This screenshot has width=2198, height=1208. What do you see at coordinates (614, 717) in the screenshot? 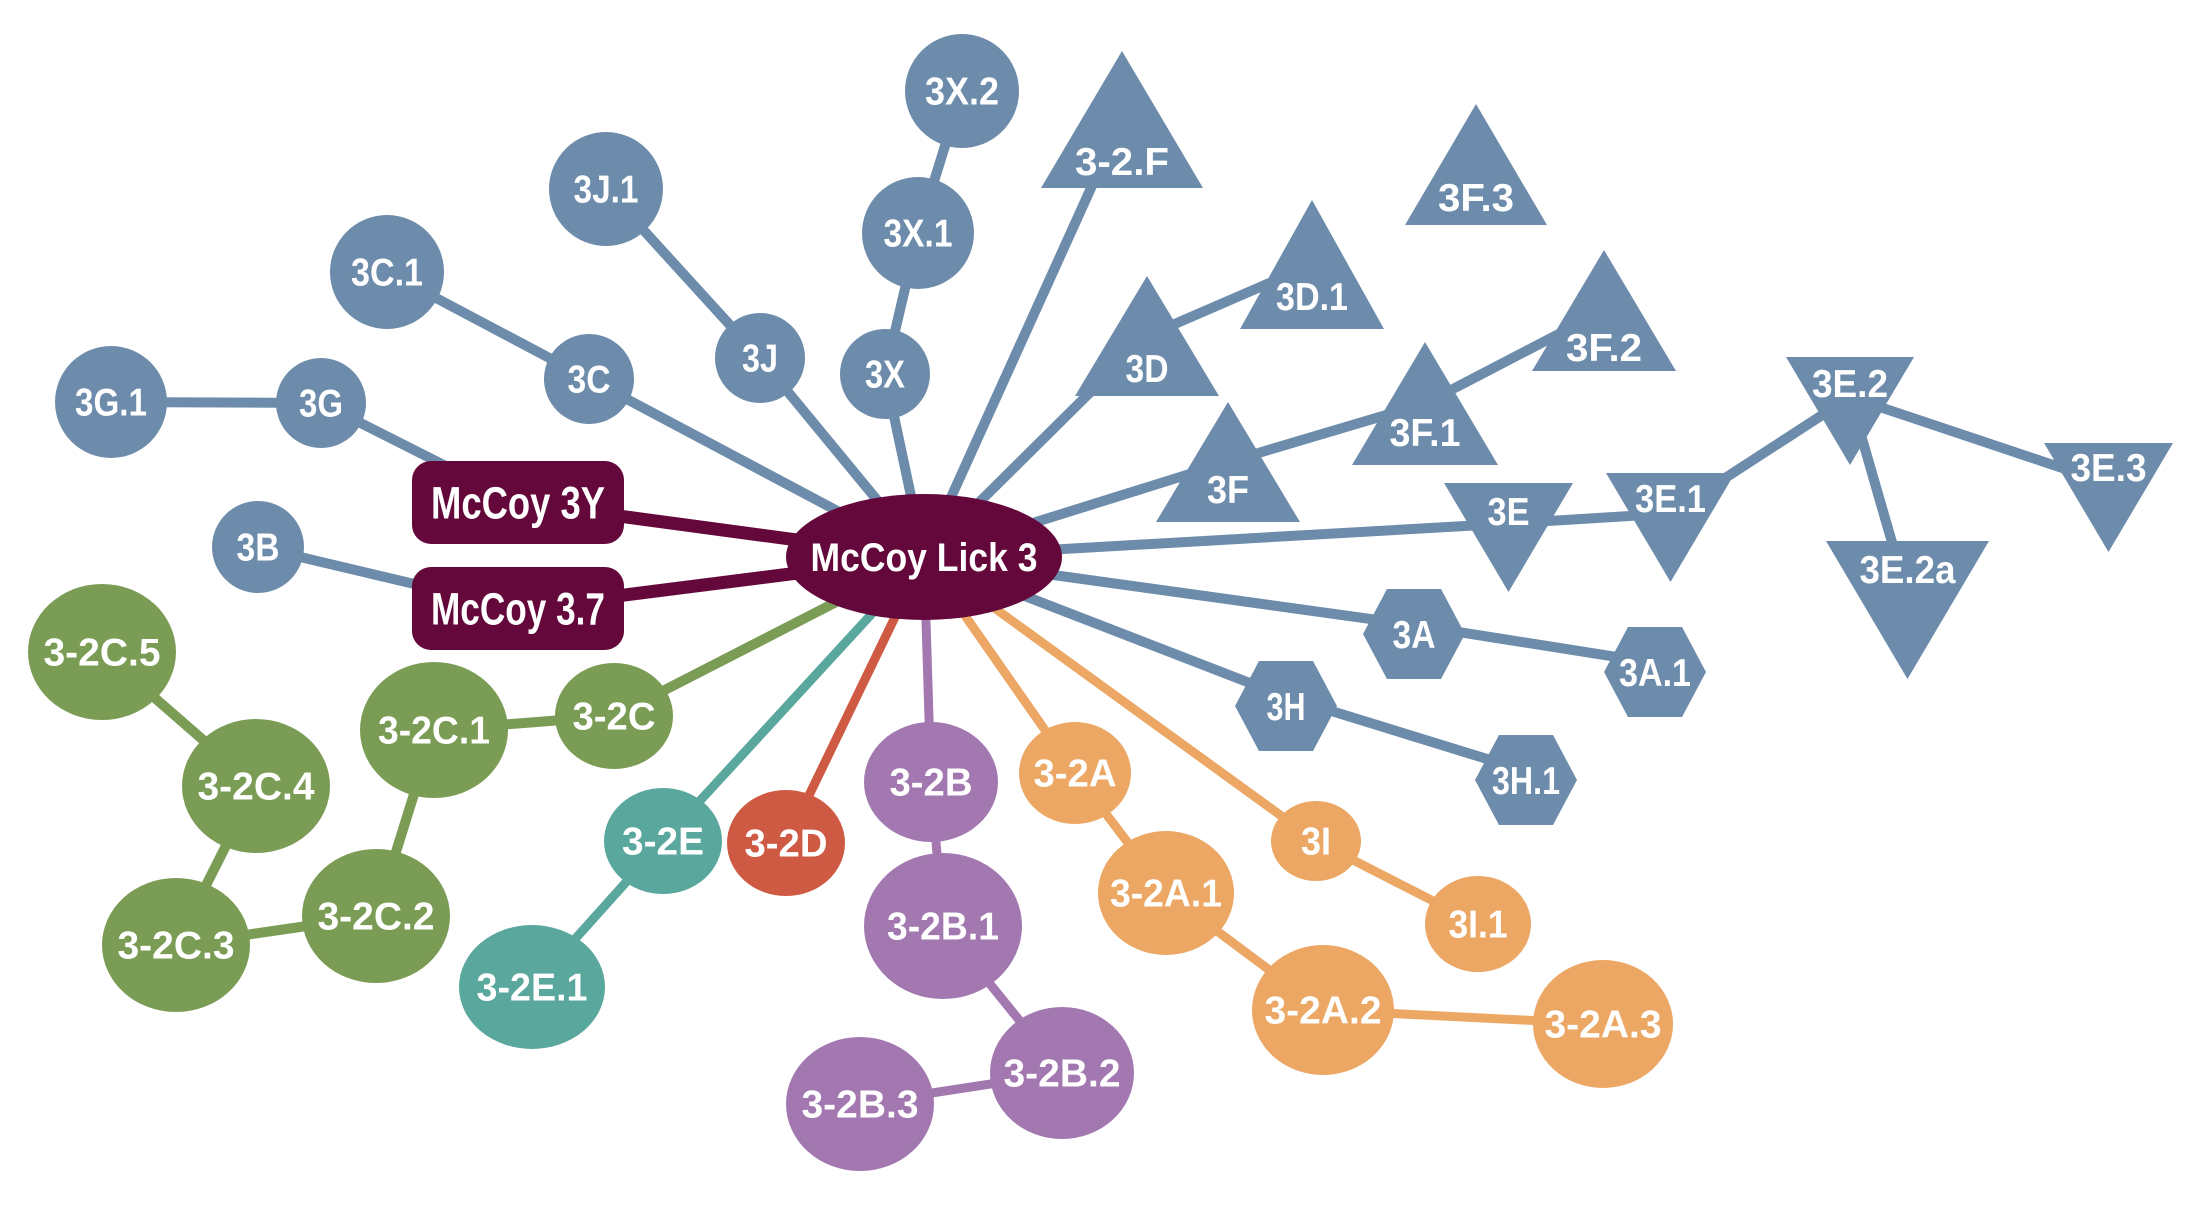
I see `svg-text: 3-2C` at bounding box center [614, 717].